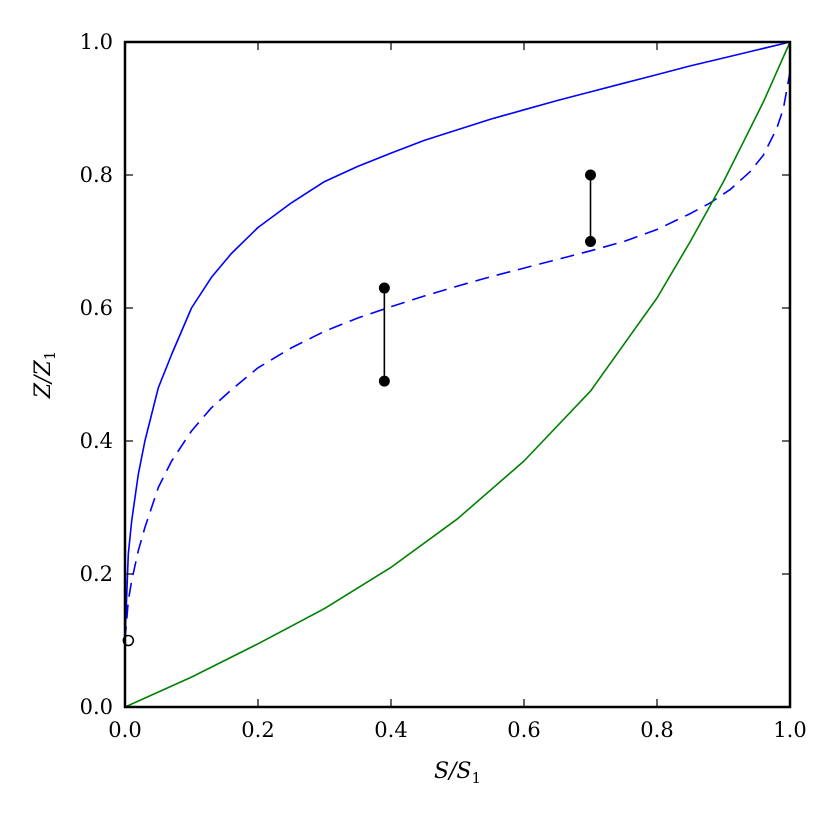 The height and width of the screenshot is (831, 831). Describe the element at coordinates (96, 308) in the screenshot. I see `y-tick-label: 0.6` at that location.